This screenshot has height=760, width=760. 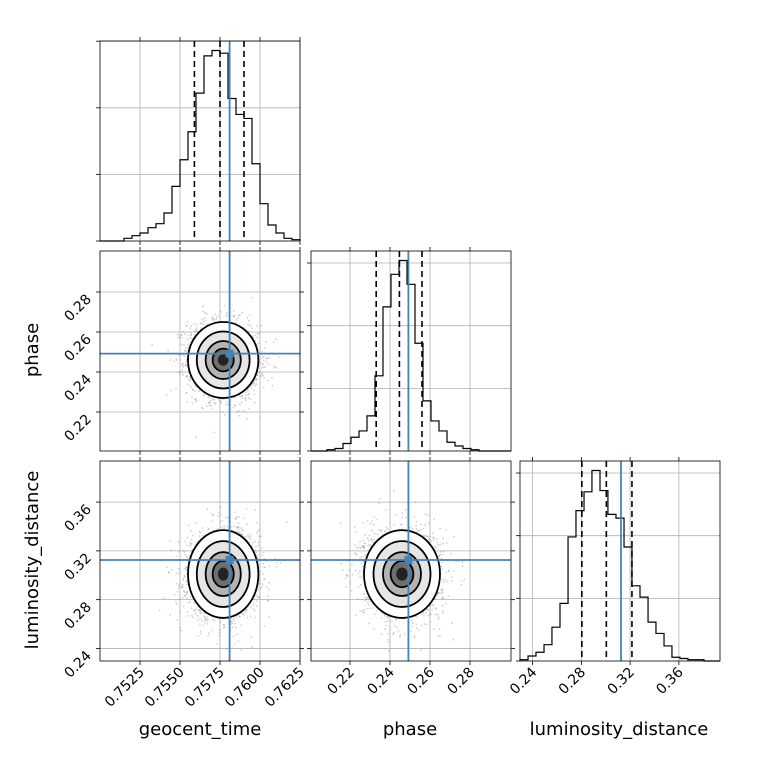 I want to click on y-tick-label: 0.24, so click(x=77, y=664).